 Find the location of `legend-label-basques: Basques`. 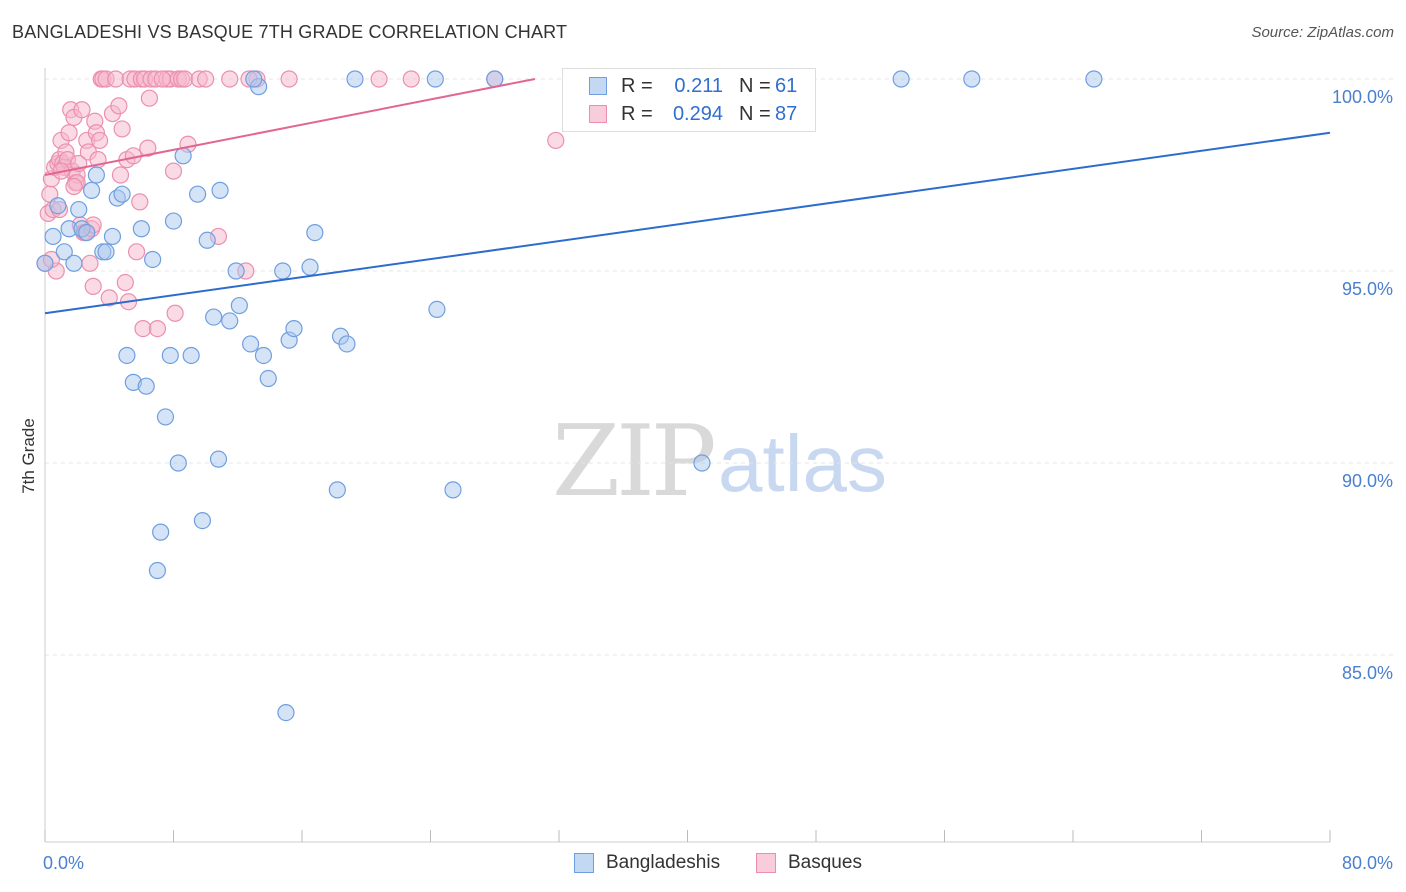

legend-label-basques: Basques is located at coordinates (825, 862).